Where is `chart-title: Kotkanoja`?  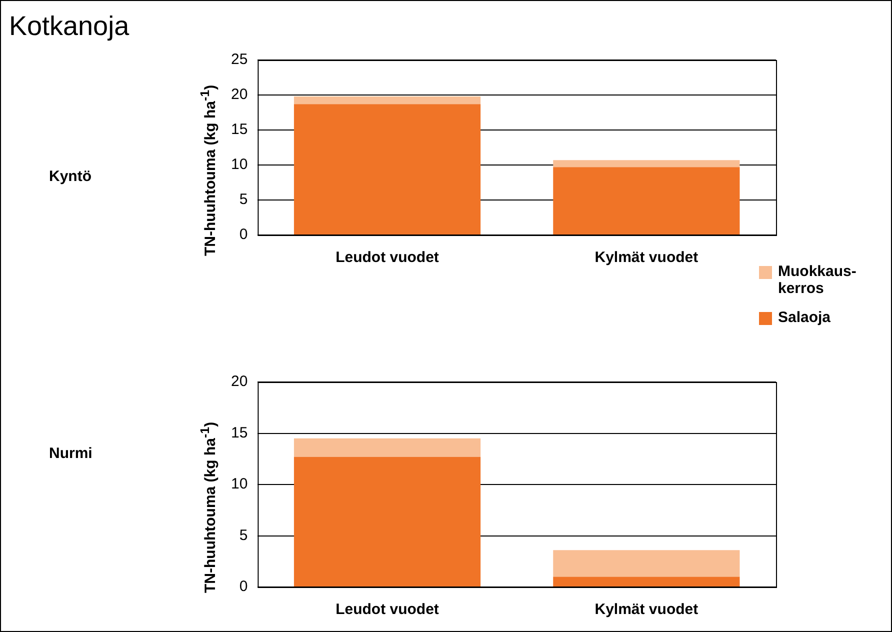 chart-title: Kotkanoja is located at coordinates (69, 26).